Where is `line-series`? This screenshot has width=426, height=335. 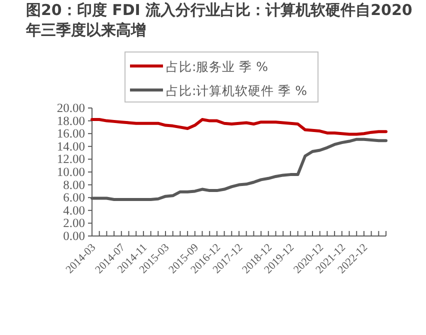
line-series is located at coordinates (239, 127).